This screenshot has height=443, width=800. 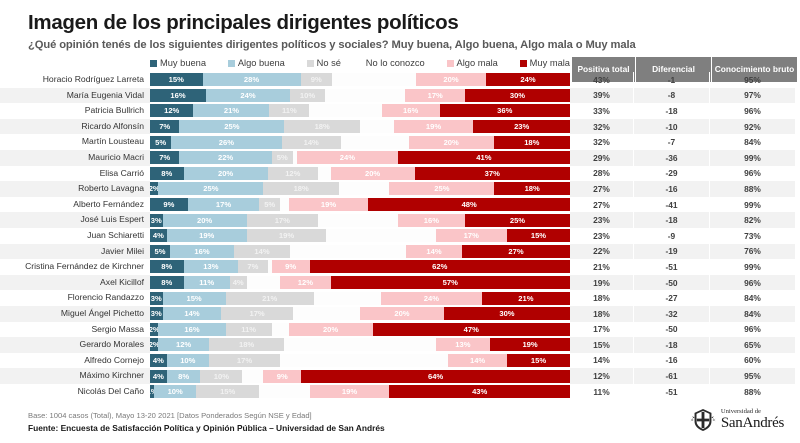 I want to click on table-row: Máximo Kirchner 4% 8% 10% 9% 64% 12% -61 95%, so click(x=400, y=376).